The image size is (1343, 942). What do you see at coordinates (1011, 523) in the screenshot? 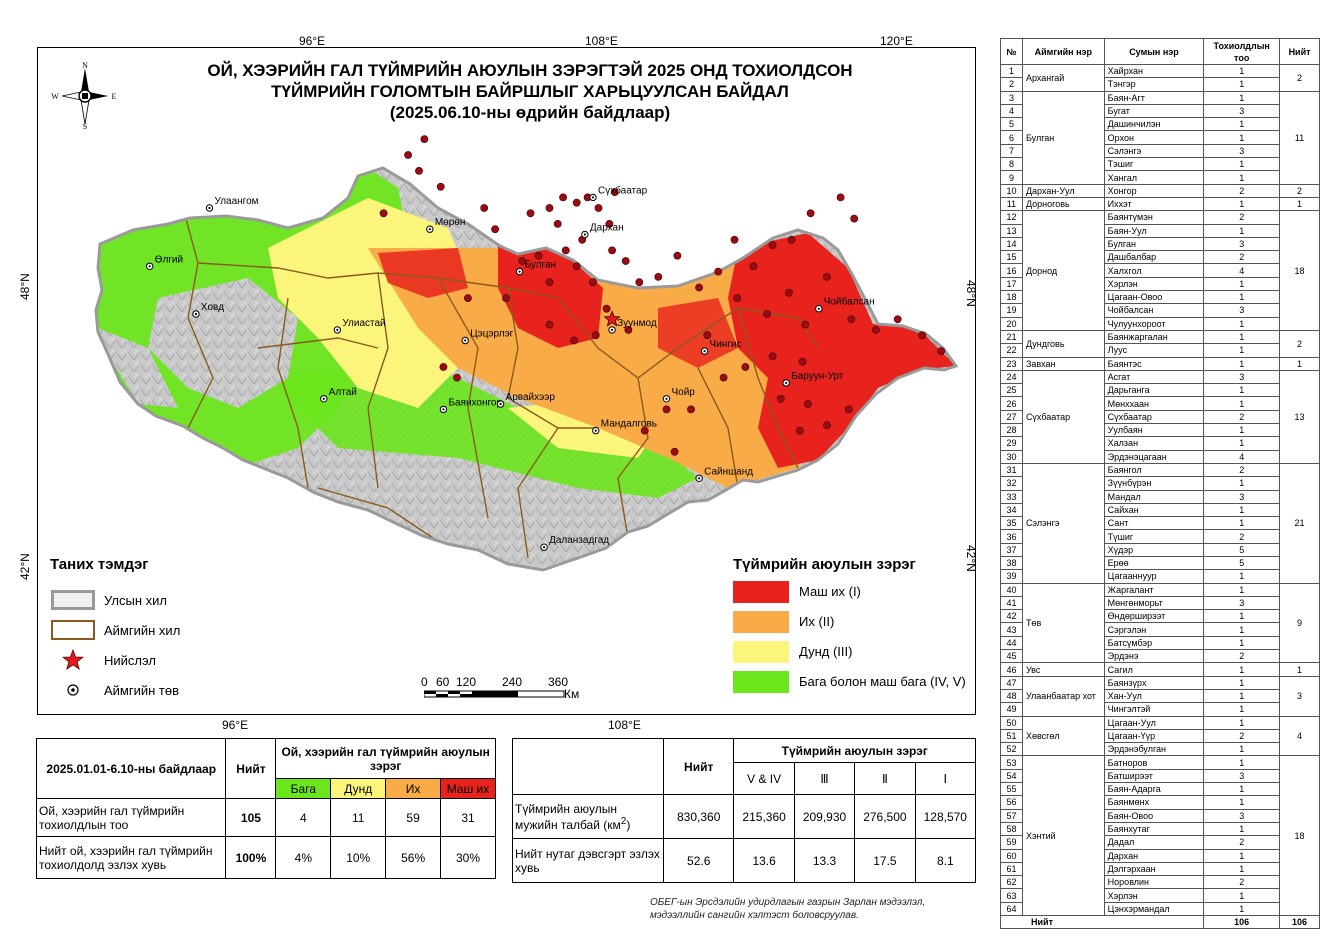
I see `row-number: 35` at bounding box center [1011, 523].